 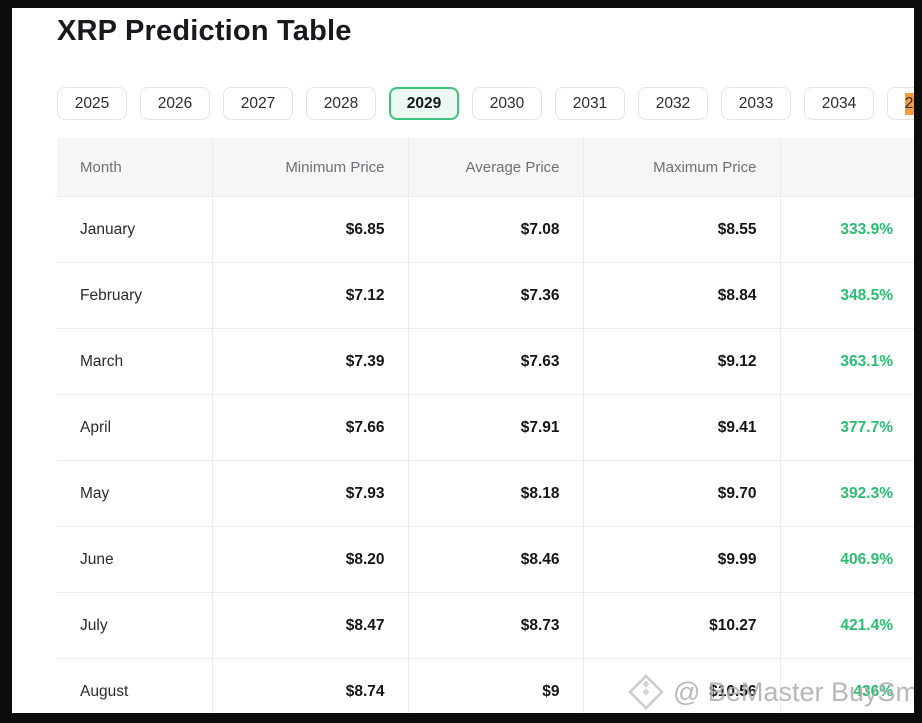 What do you see at coordinates (495, 685) in the screenshot?
I see `avg-price-cell: $9` at bounding box center [495, 685].